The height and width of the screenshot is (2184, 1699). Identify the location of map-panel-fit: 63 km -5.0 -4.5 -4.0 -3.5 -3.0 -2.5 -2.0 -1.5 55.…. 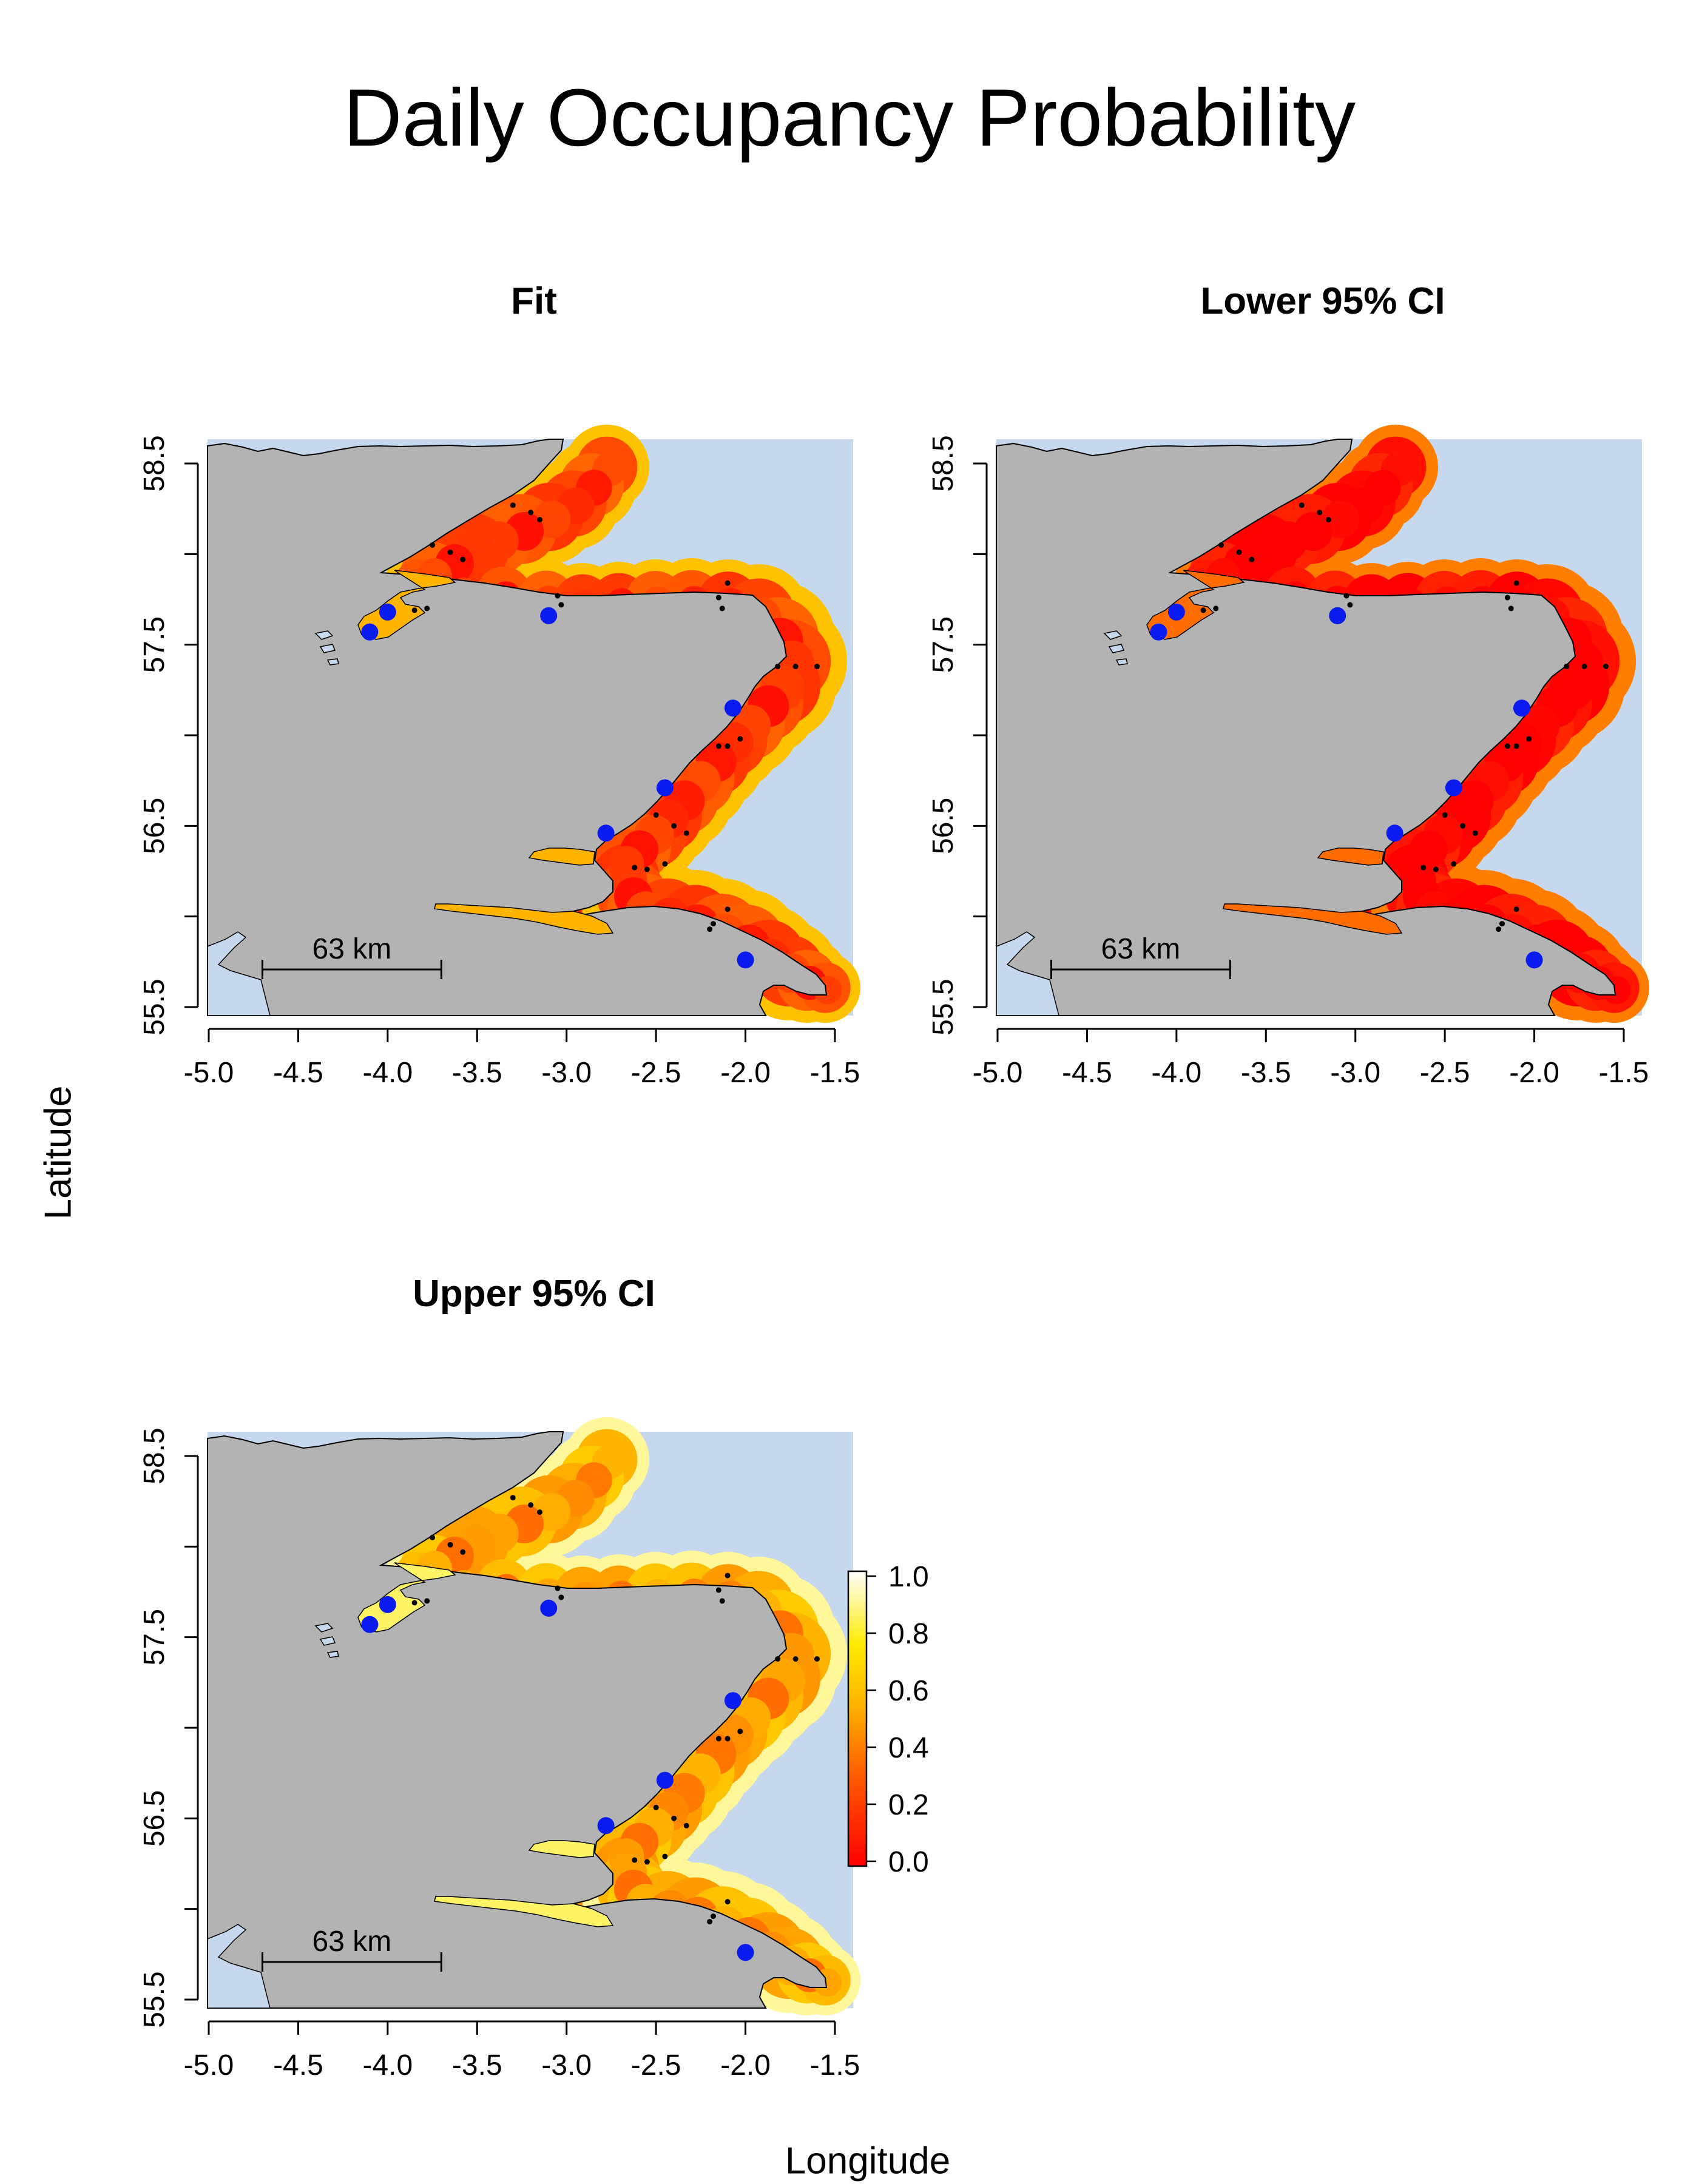
(499, 757).